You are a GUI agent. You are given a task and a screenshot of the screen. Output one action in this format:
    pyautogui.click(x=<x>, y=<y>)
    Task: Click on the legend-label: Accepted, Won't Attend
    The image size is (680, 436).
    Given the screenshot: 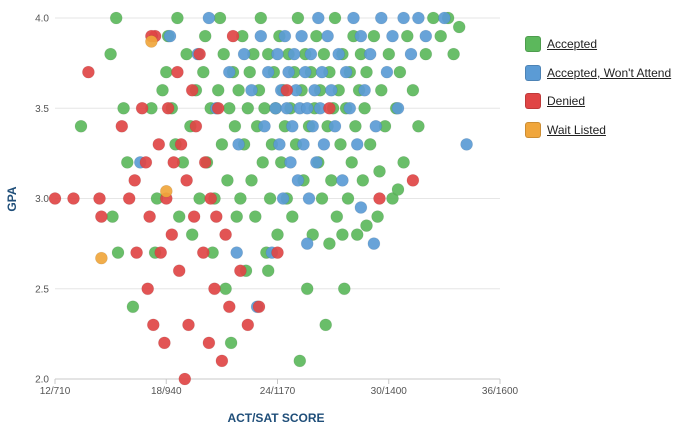 What is the action you would take?
    pyautogui.click(x=609, y=72)
    